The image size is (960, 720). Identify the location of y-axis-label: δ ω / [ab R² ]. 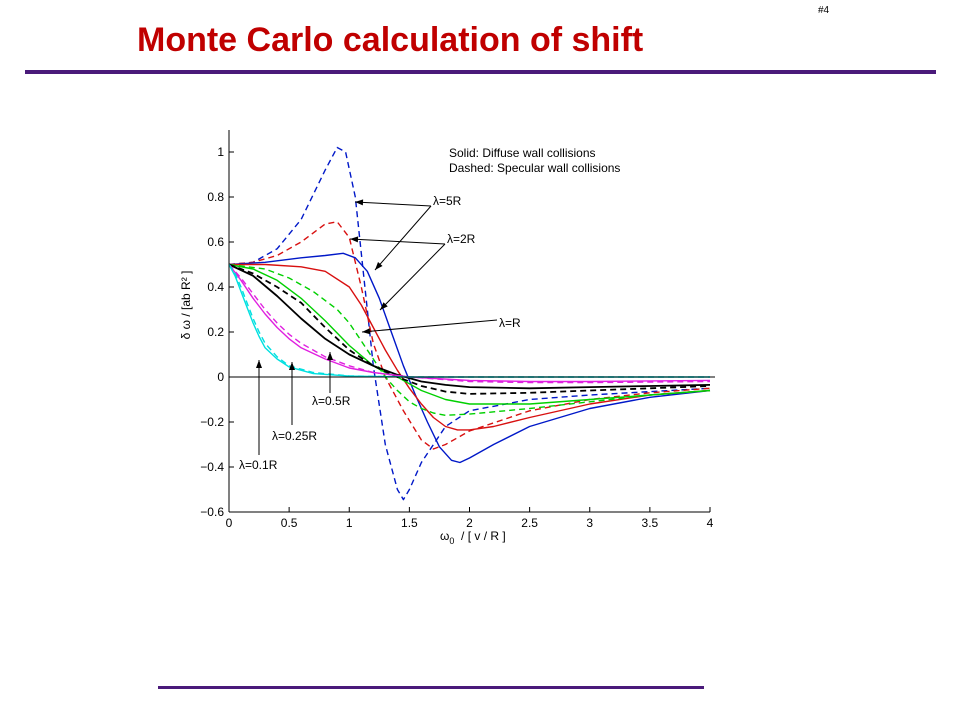
(186, 305).